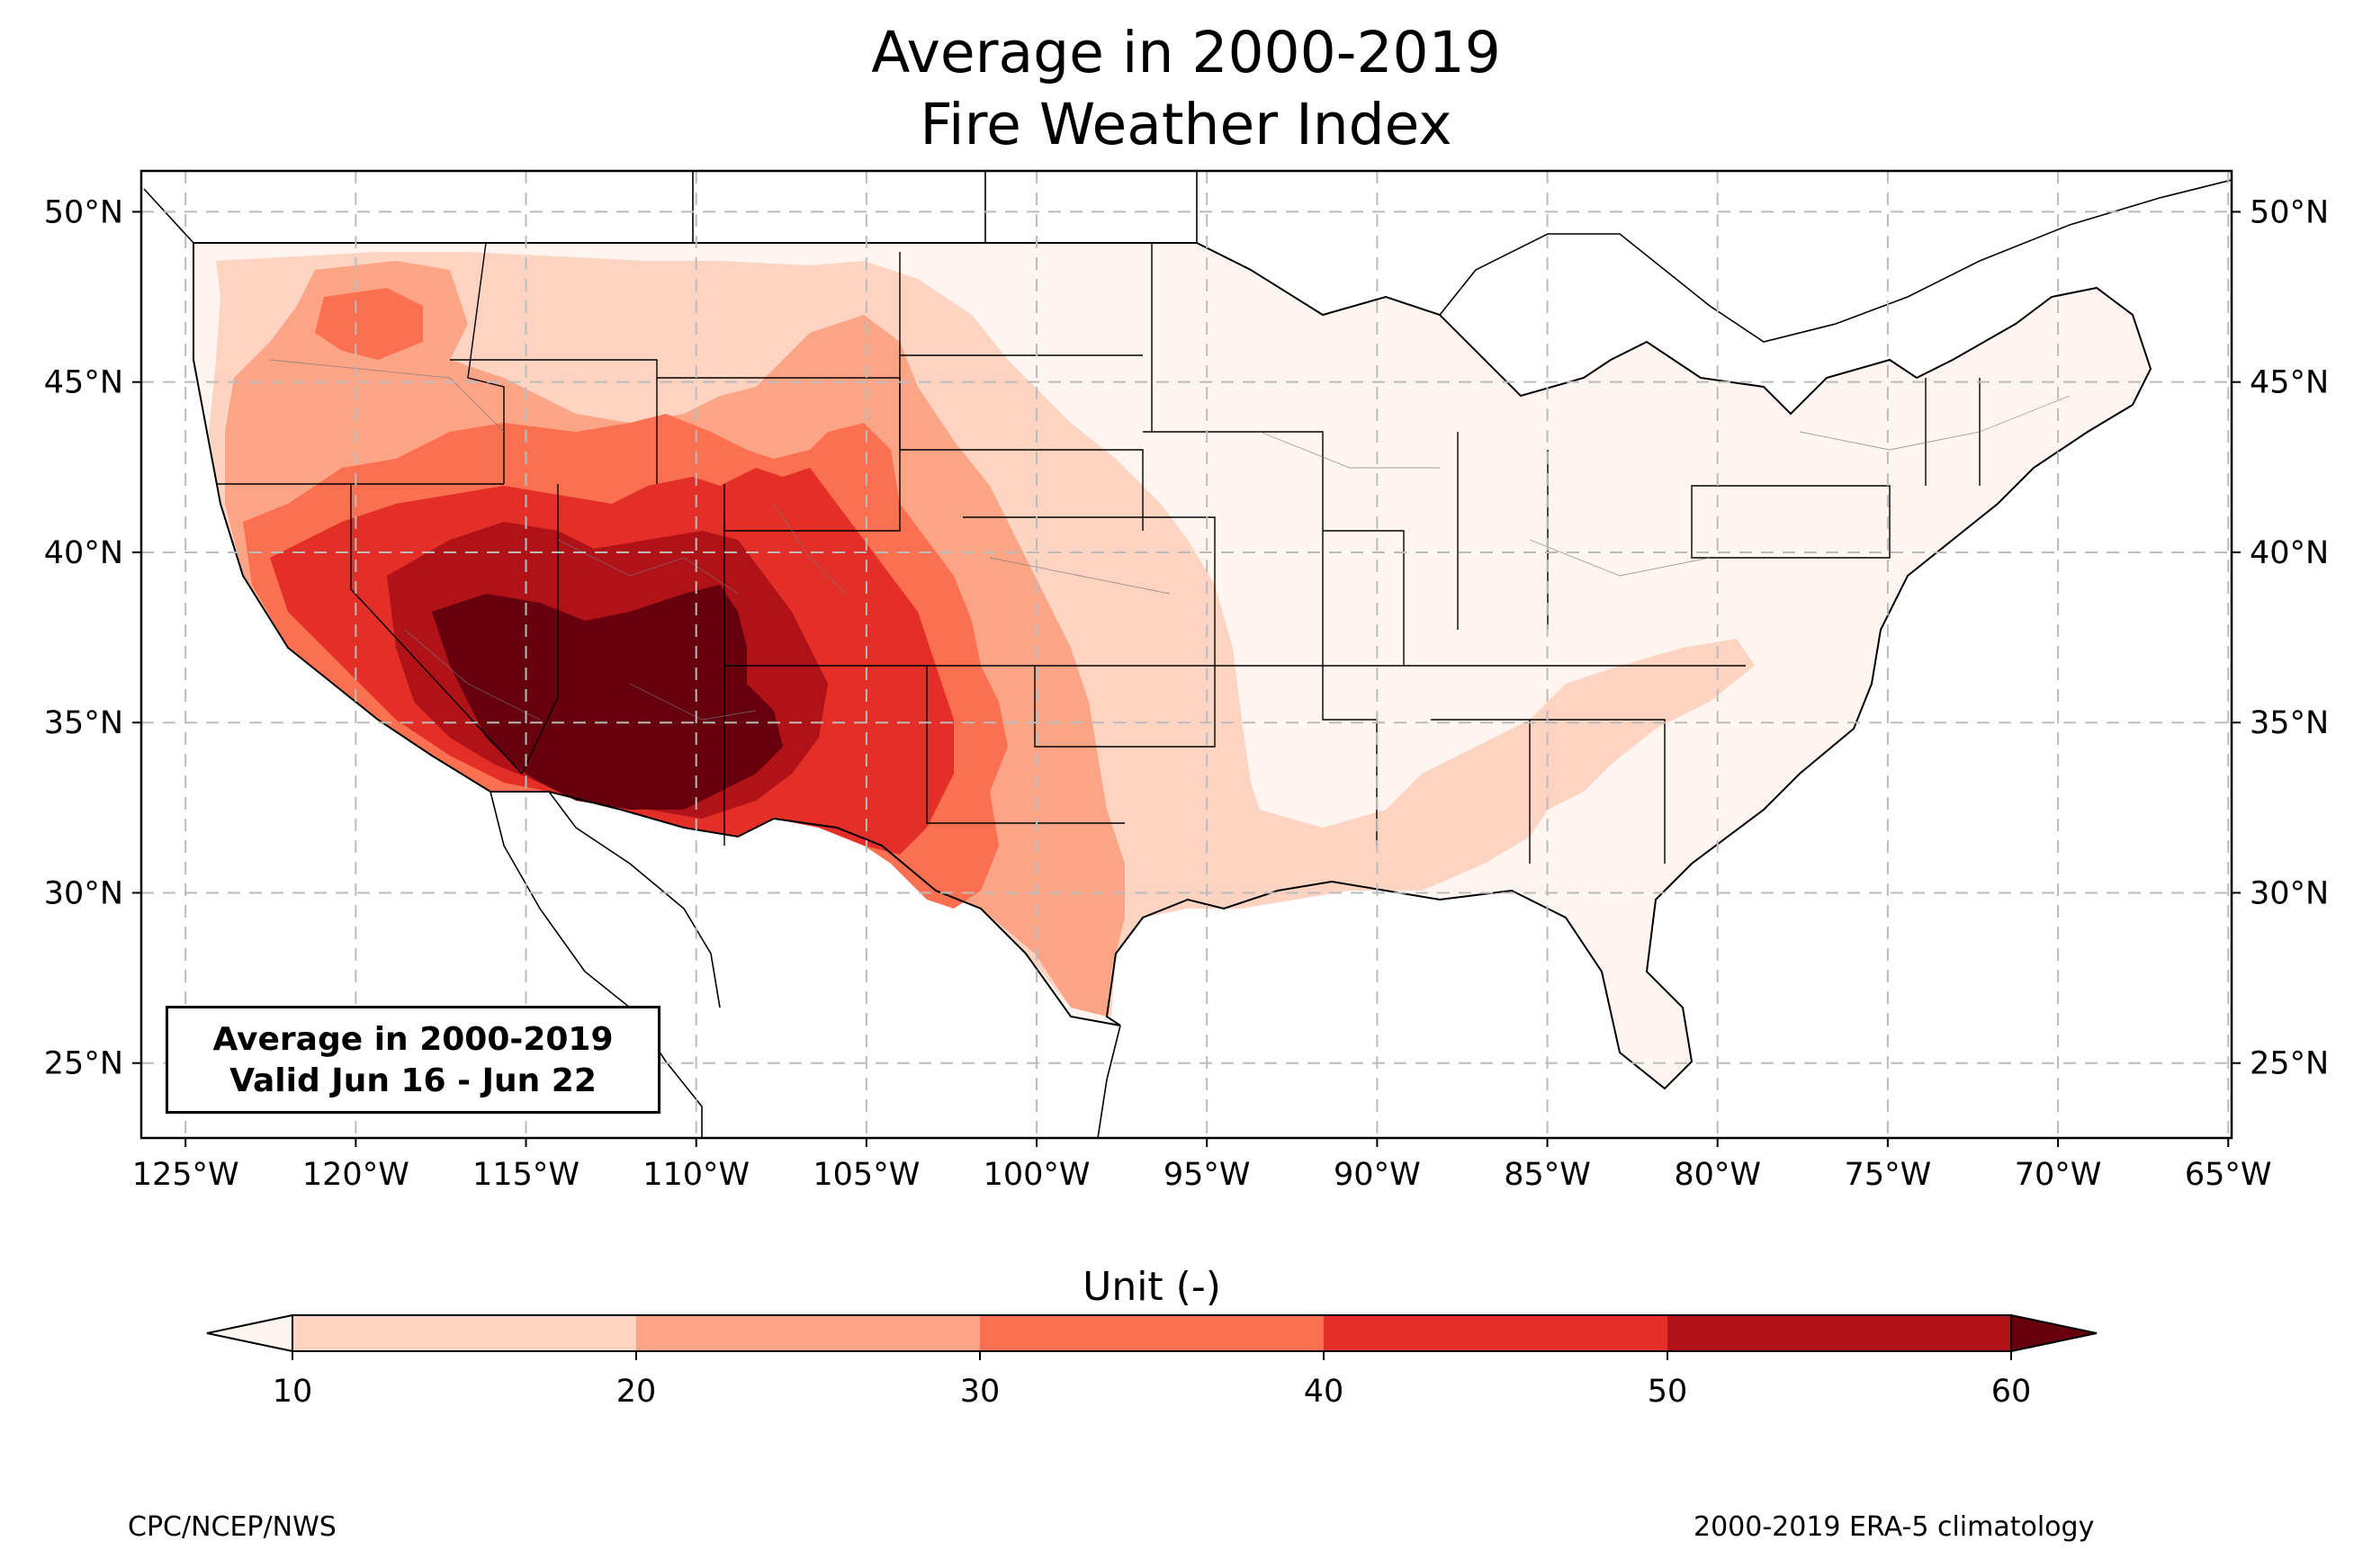 The height and width of the screenshot is (1568, 2372). What do you see at coordinates (526, 1175) in the screenshot?
I see `tick-label-lon: 115°W` at bounding box center [526, 1175].